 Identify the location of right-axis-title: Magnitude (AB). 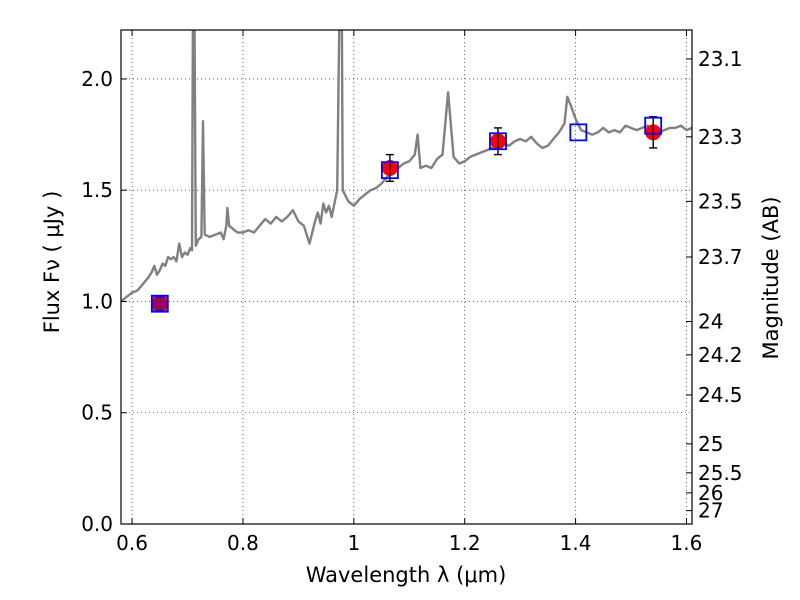
(771, 277).